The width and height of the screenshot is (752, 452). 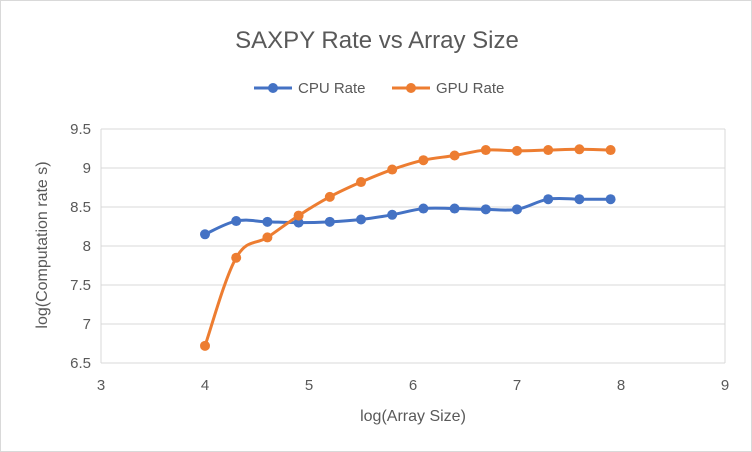 I want to click on y-tick-label: 8, so click(x=87, y=246).